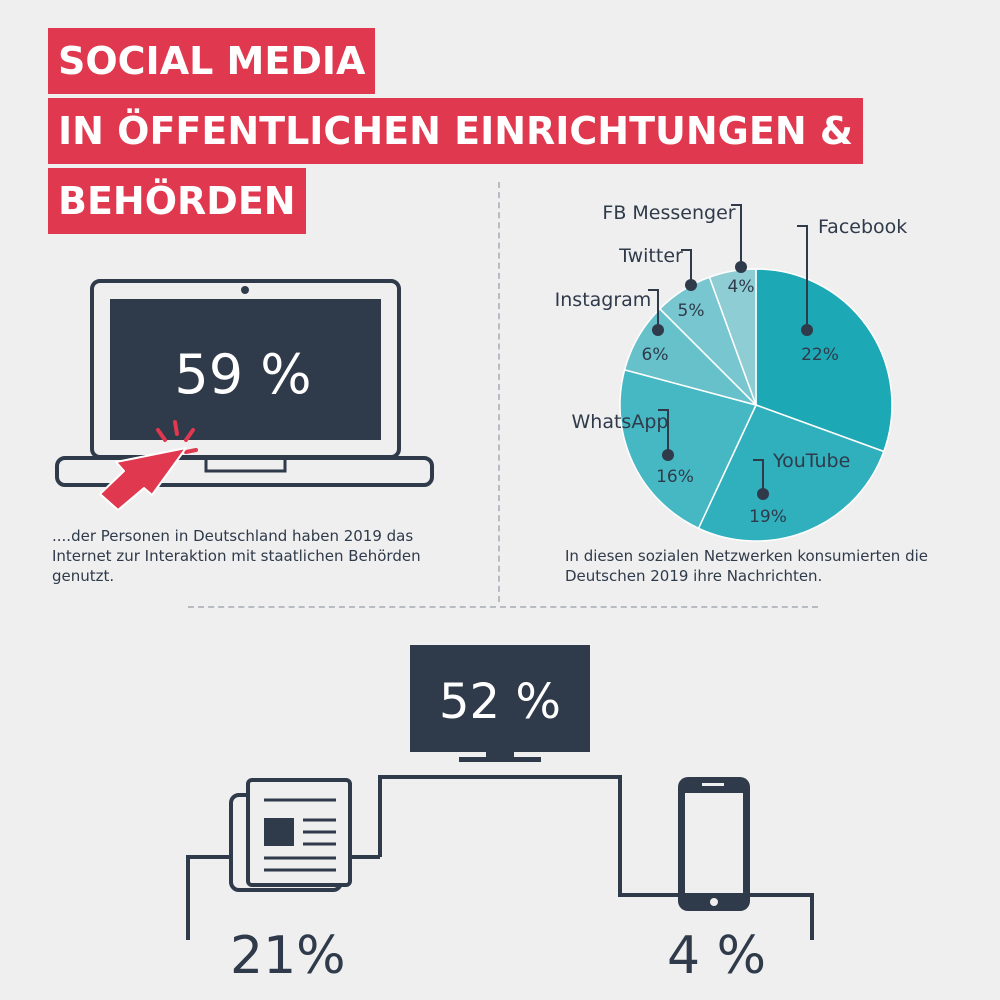  Describe the element at coordinates (212, 61) in the screenshot. I see `title-line-1: SOCIAL MEDIA` at that location.